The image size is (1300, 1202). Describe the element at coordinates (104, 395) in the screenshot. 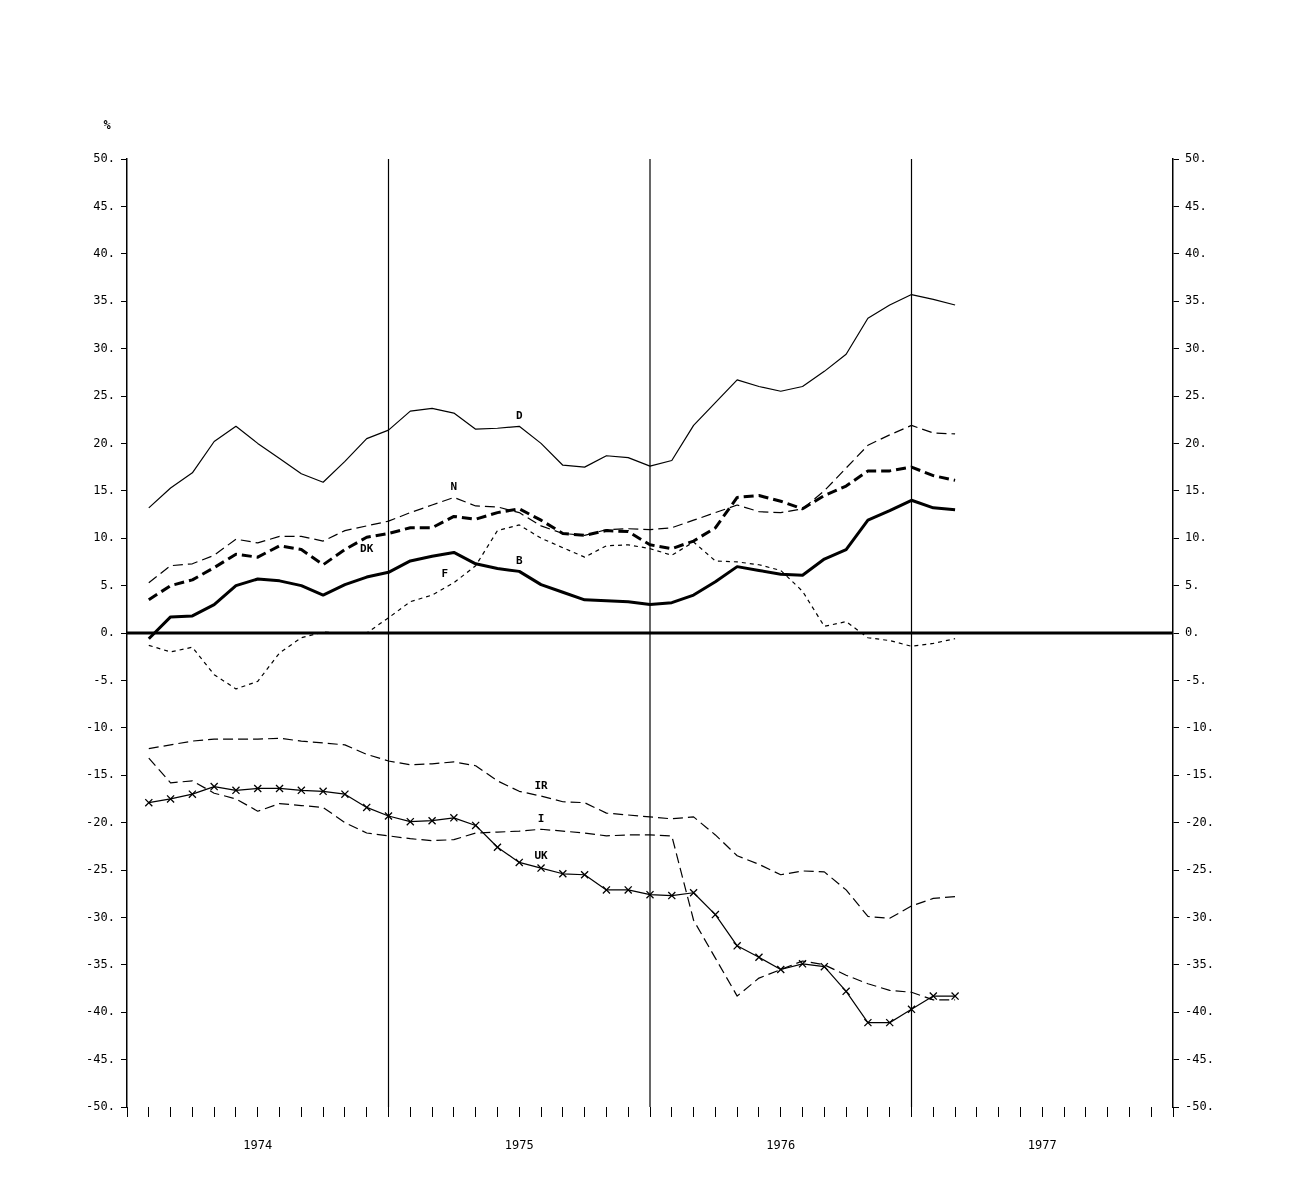

I see `y-tick-label: 25.` at that location.